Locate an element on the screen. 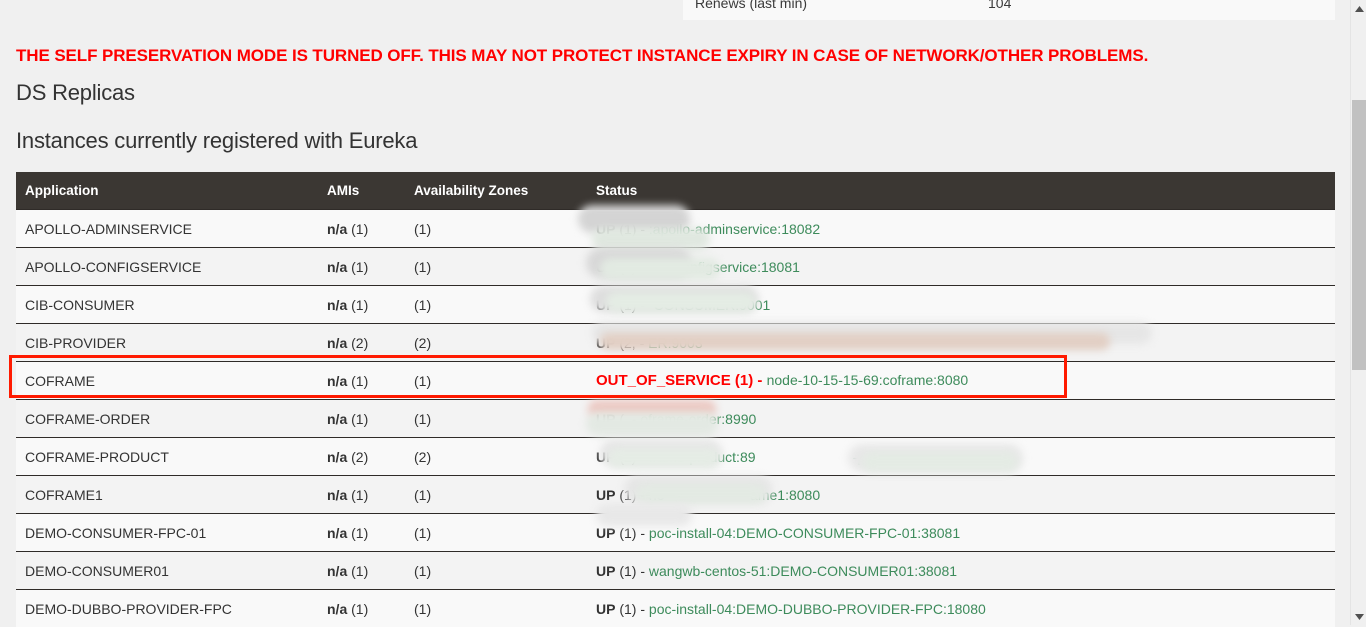 The width and height of the screenshot is (1366, 627). cell-status: UP (1) - :apollo-adminservice:18082 is located at coordinates (961, 229).